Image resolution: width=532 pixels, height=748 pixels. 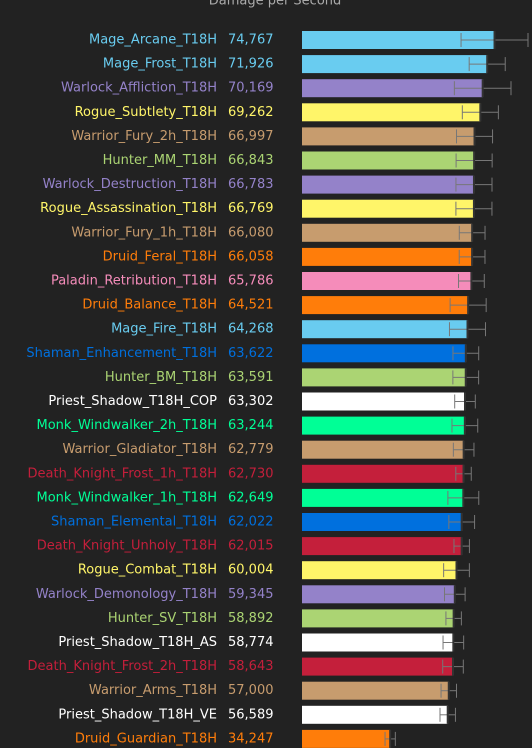 What do you see at coordinates (153, 690) in the screenshot?
I see `category-label: Warrior_Arms_T18H` at bounding box center [153, 690].